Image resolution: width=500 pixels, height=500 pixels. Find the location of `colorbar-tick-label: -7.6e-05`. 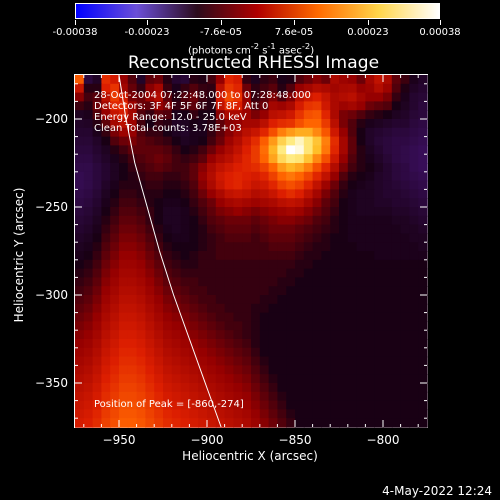

colorbar-tick-label: -7.6e-05 is located at coordinates (221, 32).